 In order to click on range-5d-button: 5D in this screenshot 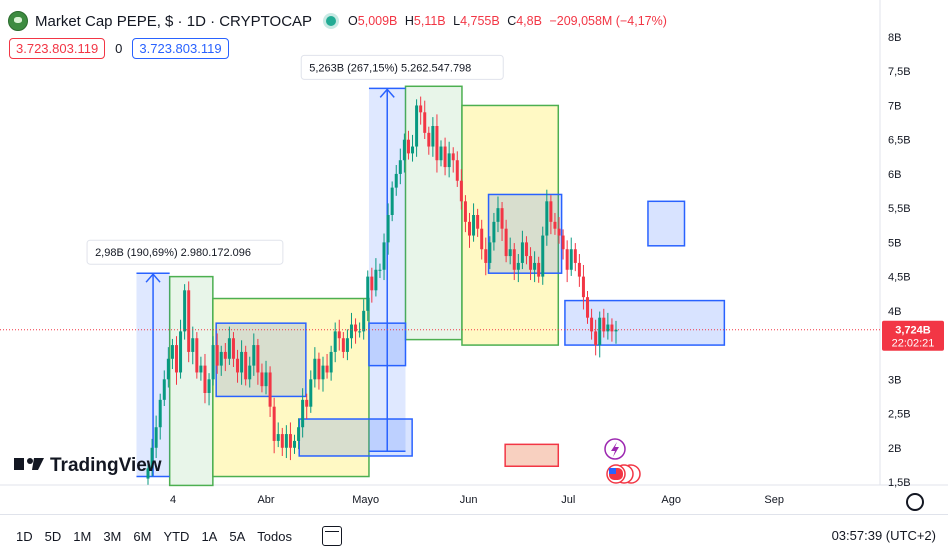, I will do `click(53, 536)`.